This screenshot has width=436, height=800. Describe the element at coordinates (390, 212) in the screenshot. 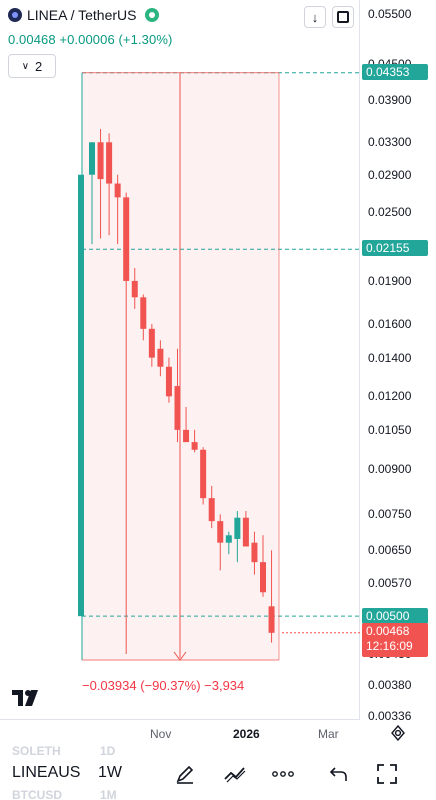

I see `price-tick: 0.02500` at that location.